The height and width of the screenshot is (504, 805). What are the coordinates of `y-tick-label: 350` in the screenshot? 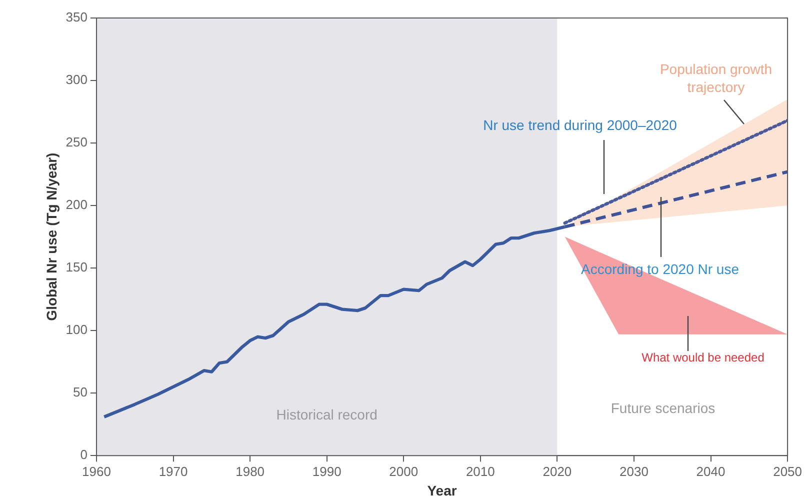 It's located at (77, 17).